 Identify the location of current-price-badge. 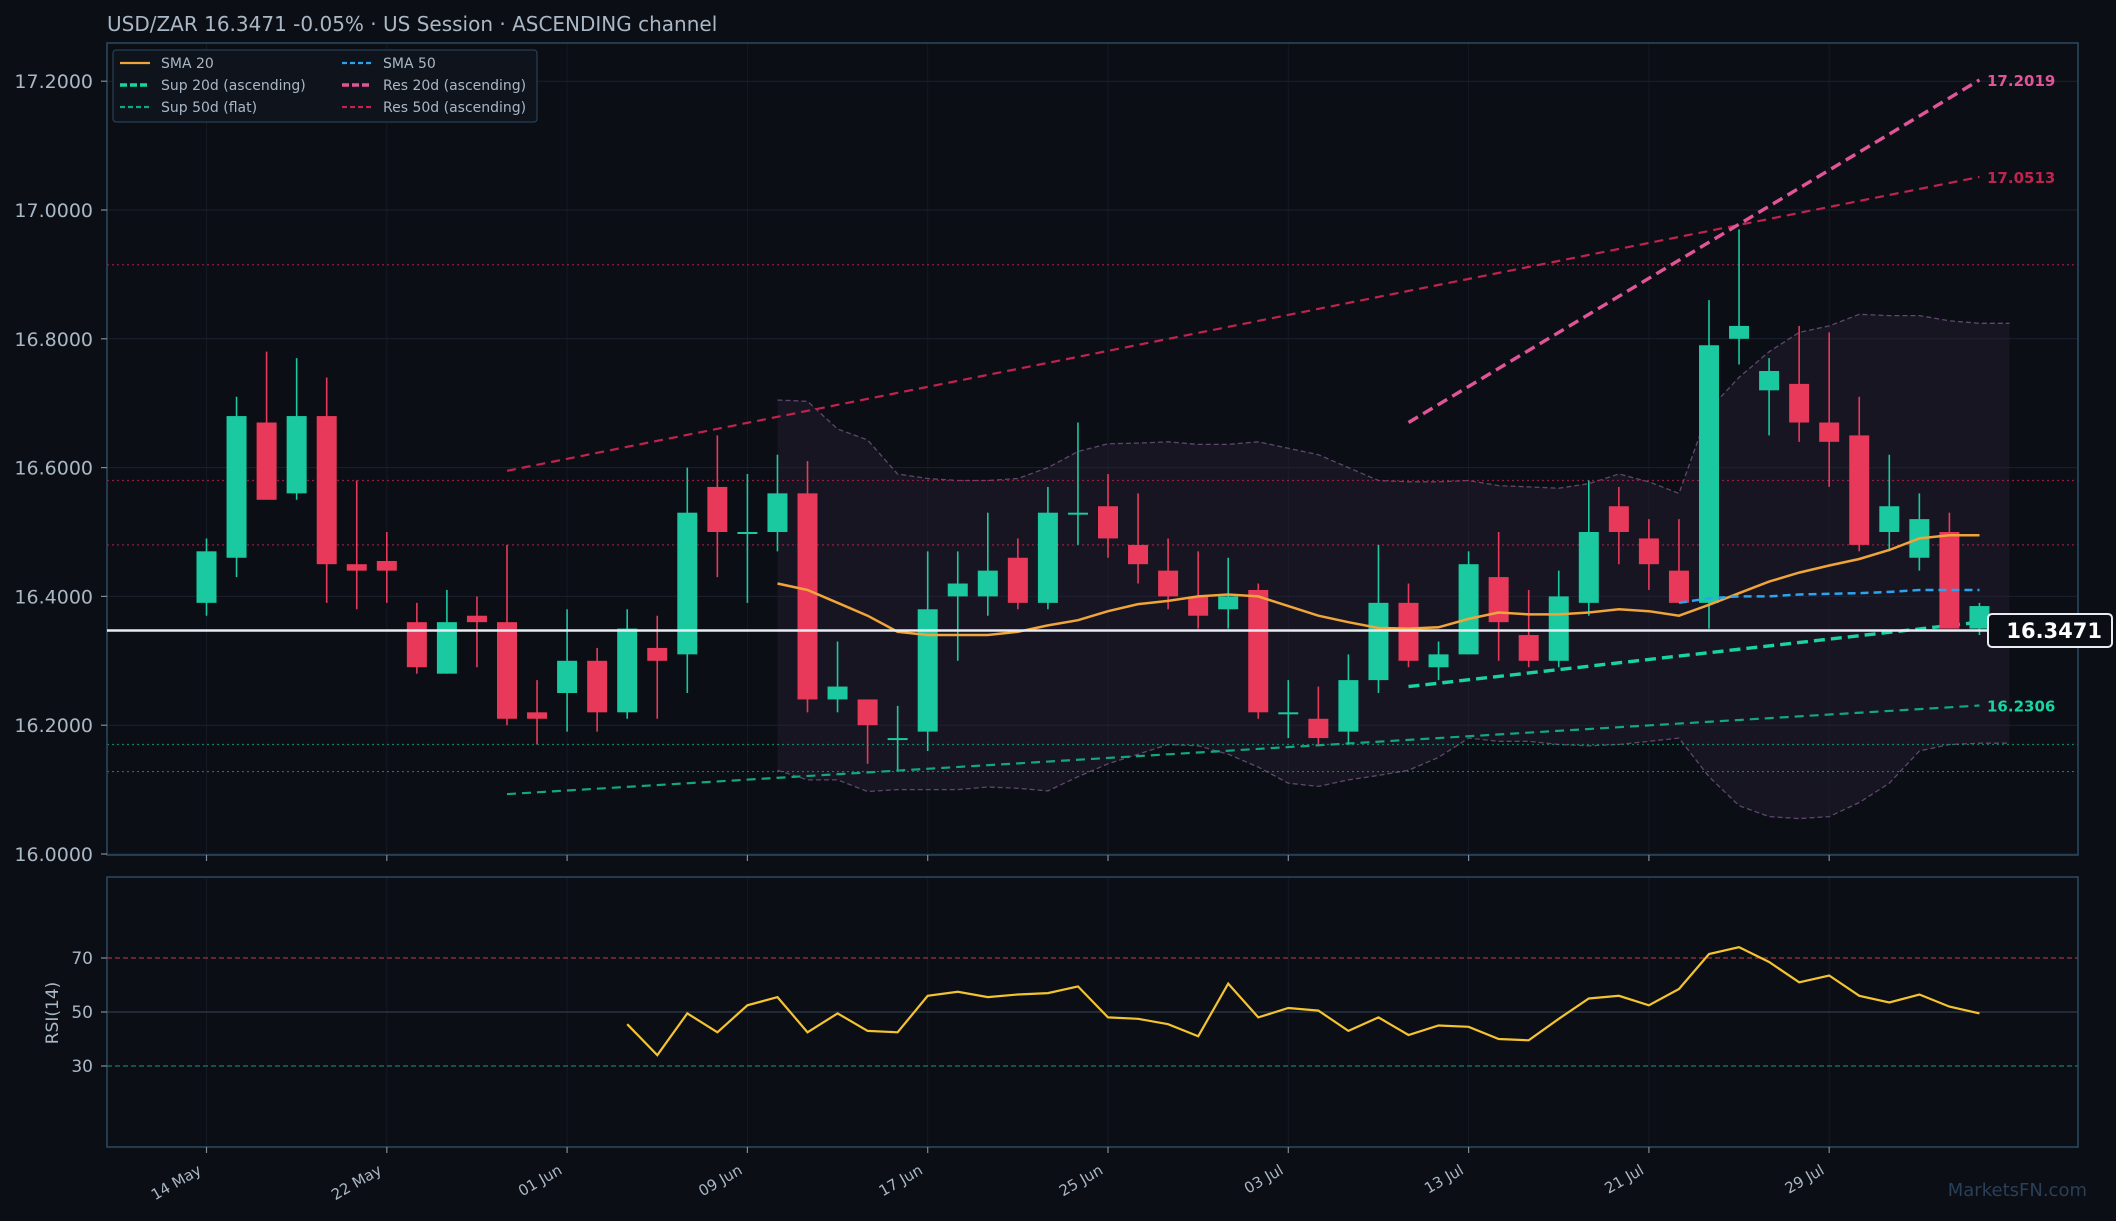
(2050, 630).